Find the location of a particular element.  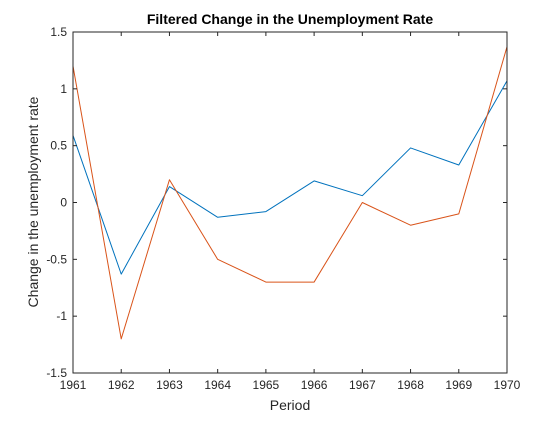

y-tick-label: -1.5 is located at coordinates (56, 373).